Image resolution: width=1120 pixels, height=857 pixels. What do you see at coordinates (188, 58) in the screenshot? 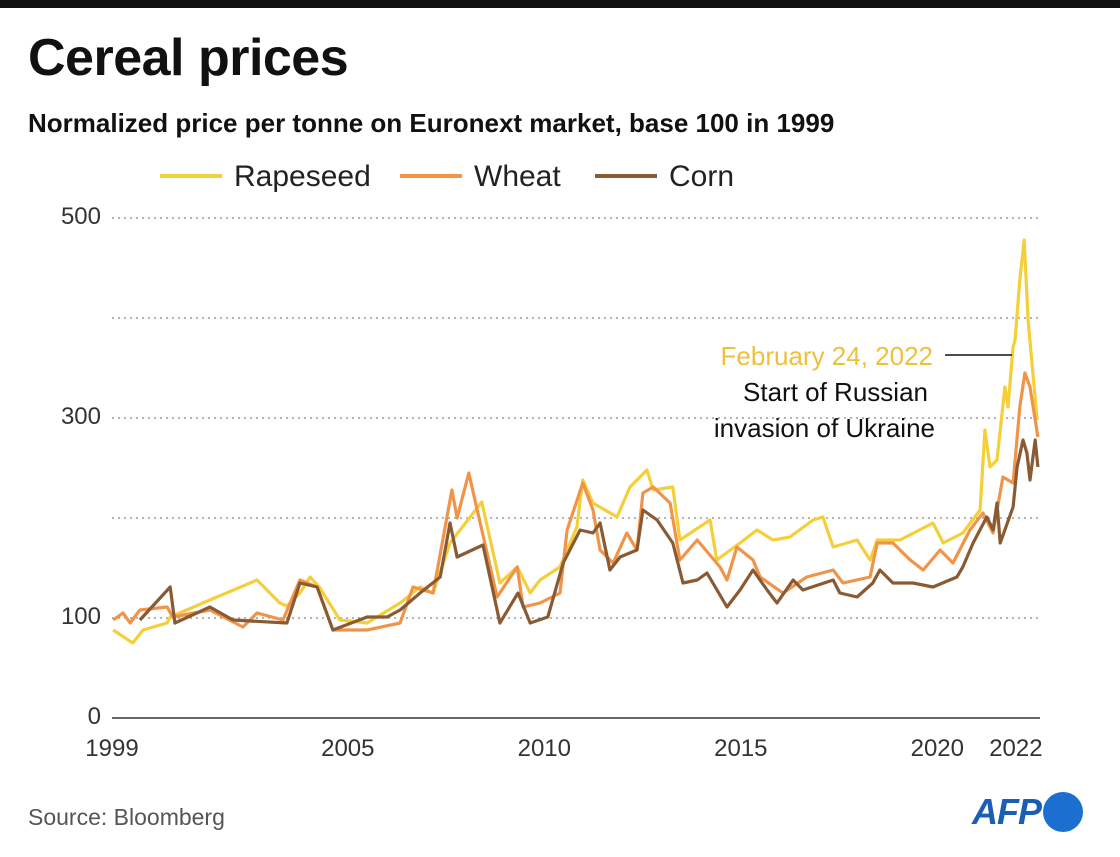
I see `chart-title: Cereal prices` at bounding box center [188, 58].